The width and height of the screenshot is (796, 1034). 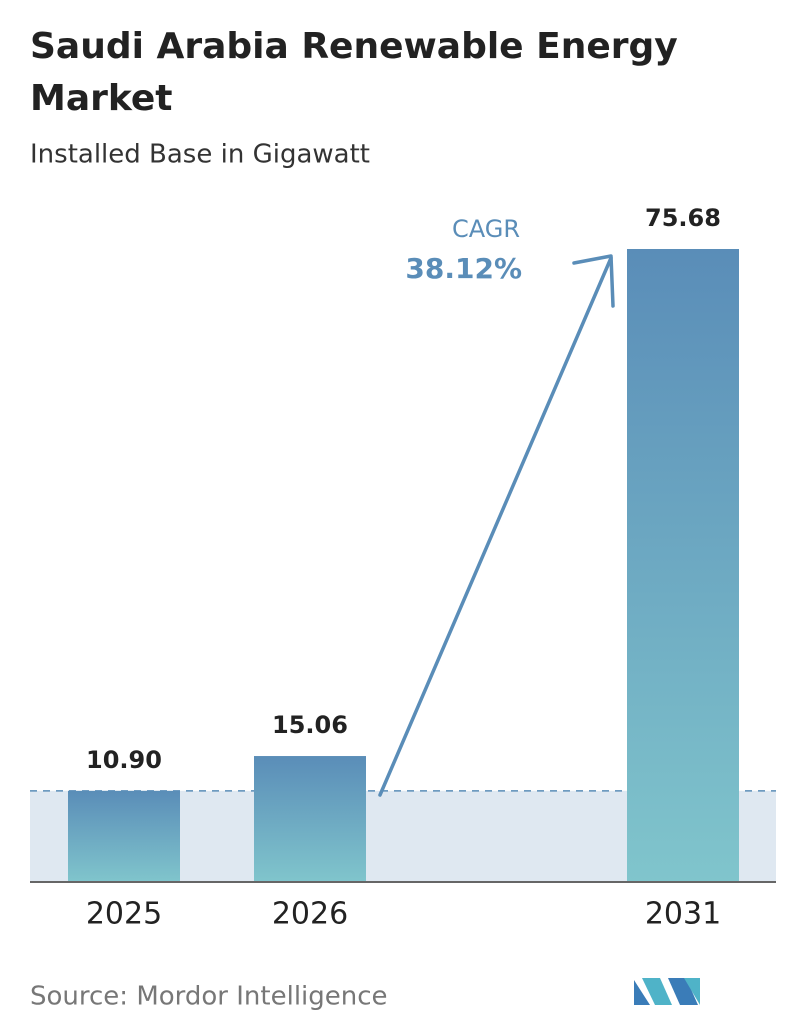 I want to click on x-tick-label: 2031, so click(x=683, y=914).